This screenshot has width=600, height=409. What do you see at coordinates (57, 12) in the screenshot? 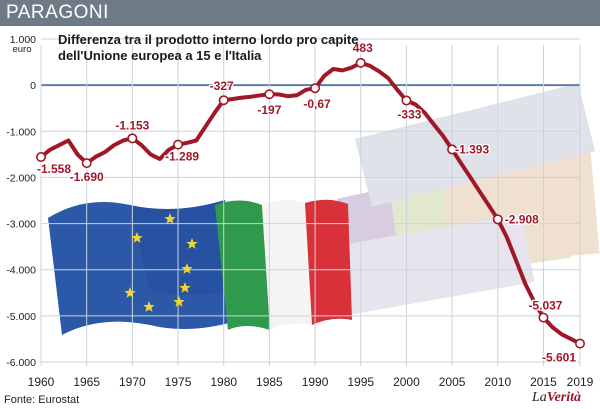
I see `section-label: PARAGONI` at bounding box center [57, 12].